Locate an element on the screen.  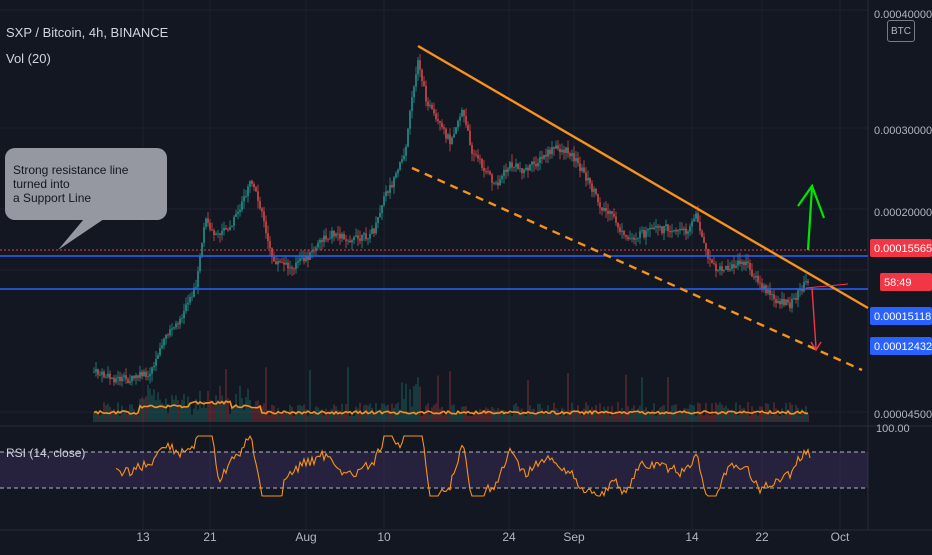
volume-indicator-label: Vol (20) is located at coordinates (28, 58).